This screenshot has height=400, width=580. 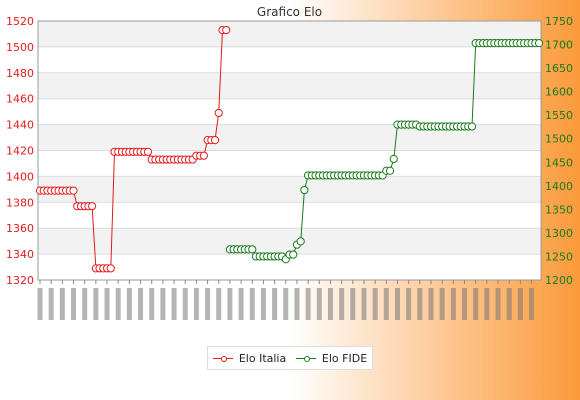 I want to click on right-axis-tick-label: 1350, so click(x=559, y=209).